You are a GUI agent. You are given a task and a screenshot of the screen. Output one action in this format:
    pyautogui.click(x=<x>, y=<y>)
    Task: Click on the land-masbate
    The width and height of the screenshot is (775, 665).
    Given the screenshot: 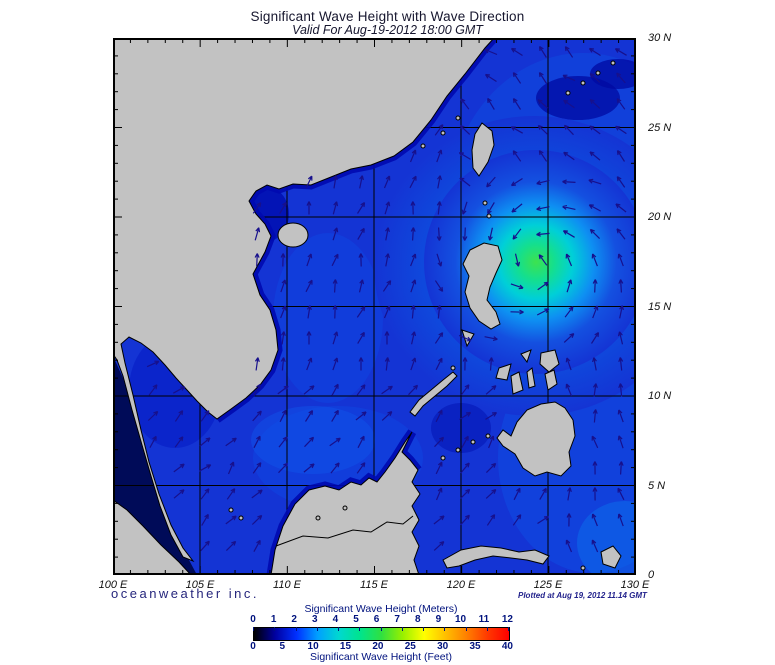 What is the action you would take?
    pyautogui.click(x=526, y=356)
    